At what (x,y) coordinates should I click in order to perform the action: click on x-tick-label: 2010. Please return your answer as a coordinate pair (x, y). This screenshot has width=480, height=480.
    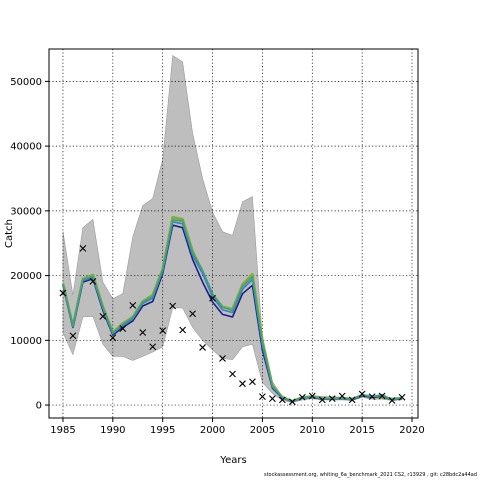
    Looking at the image, I should click on (312, 430).